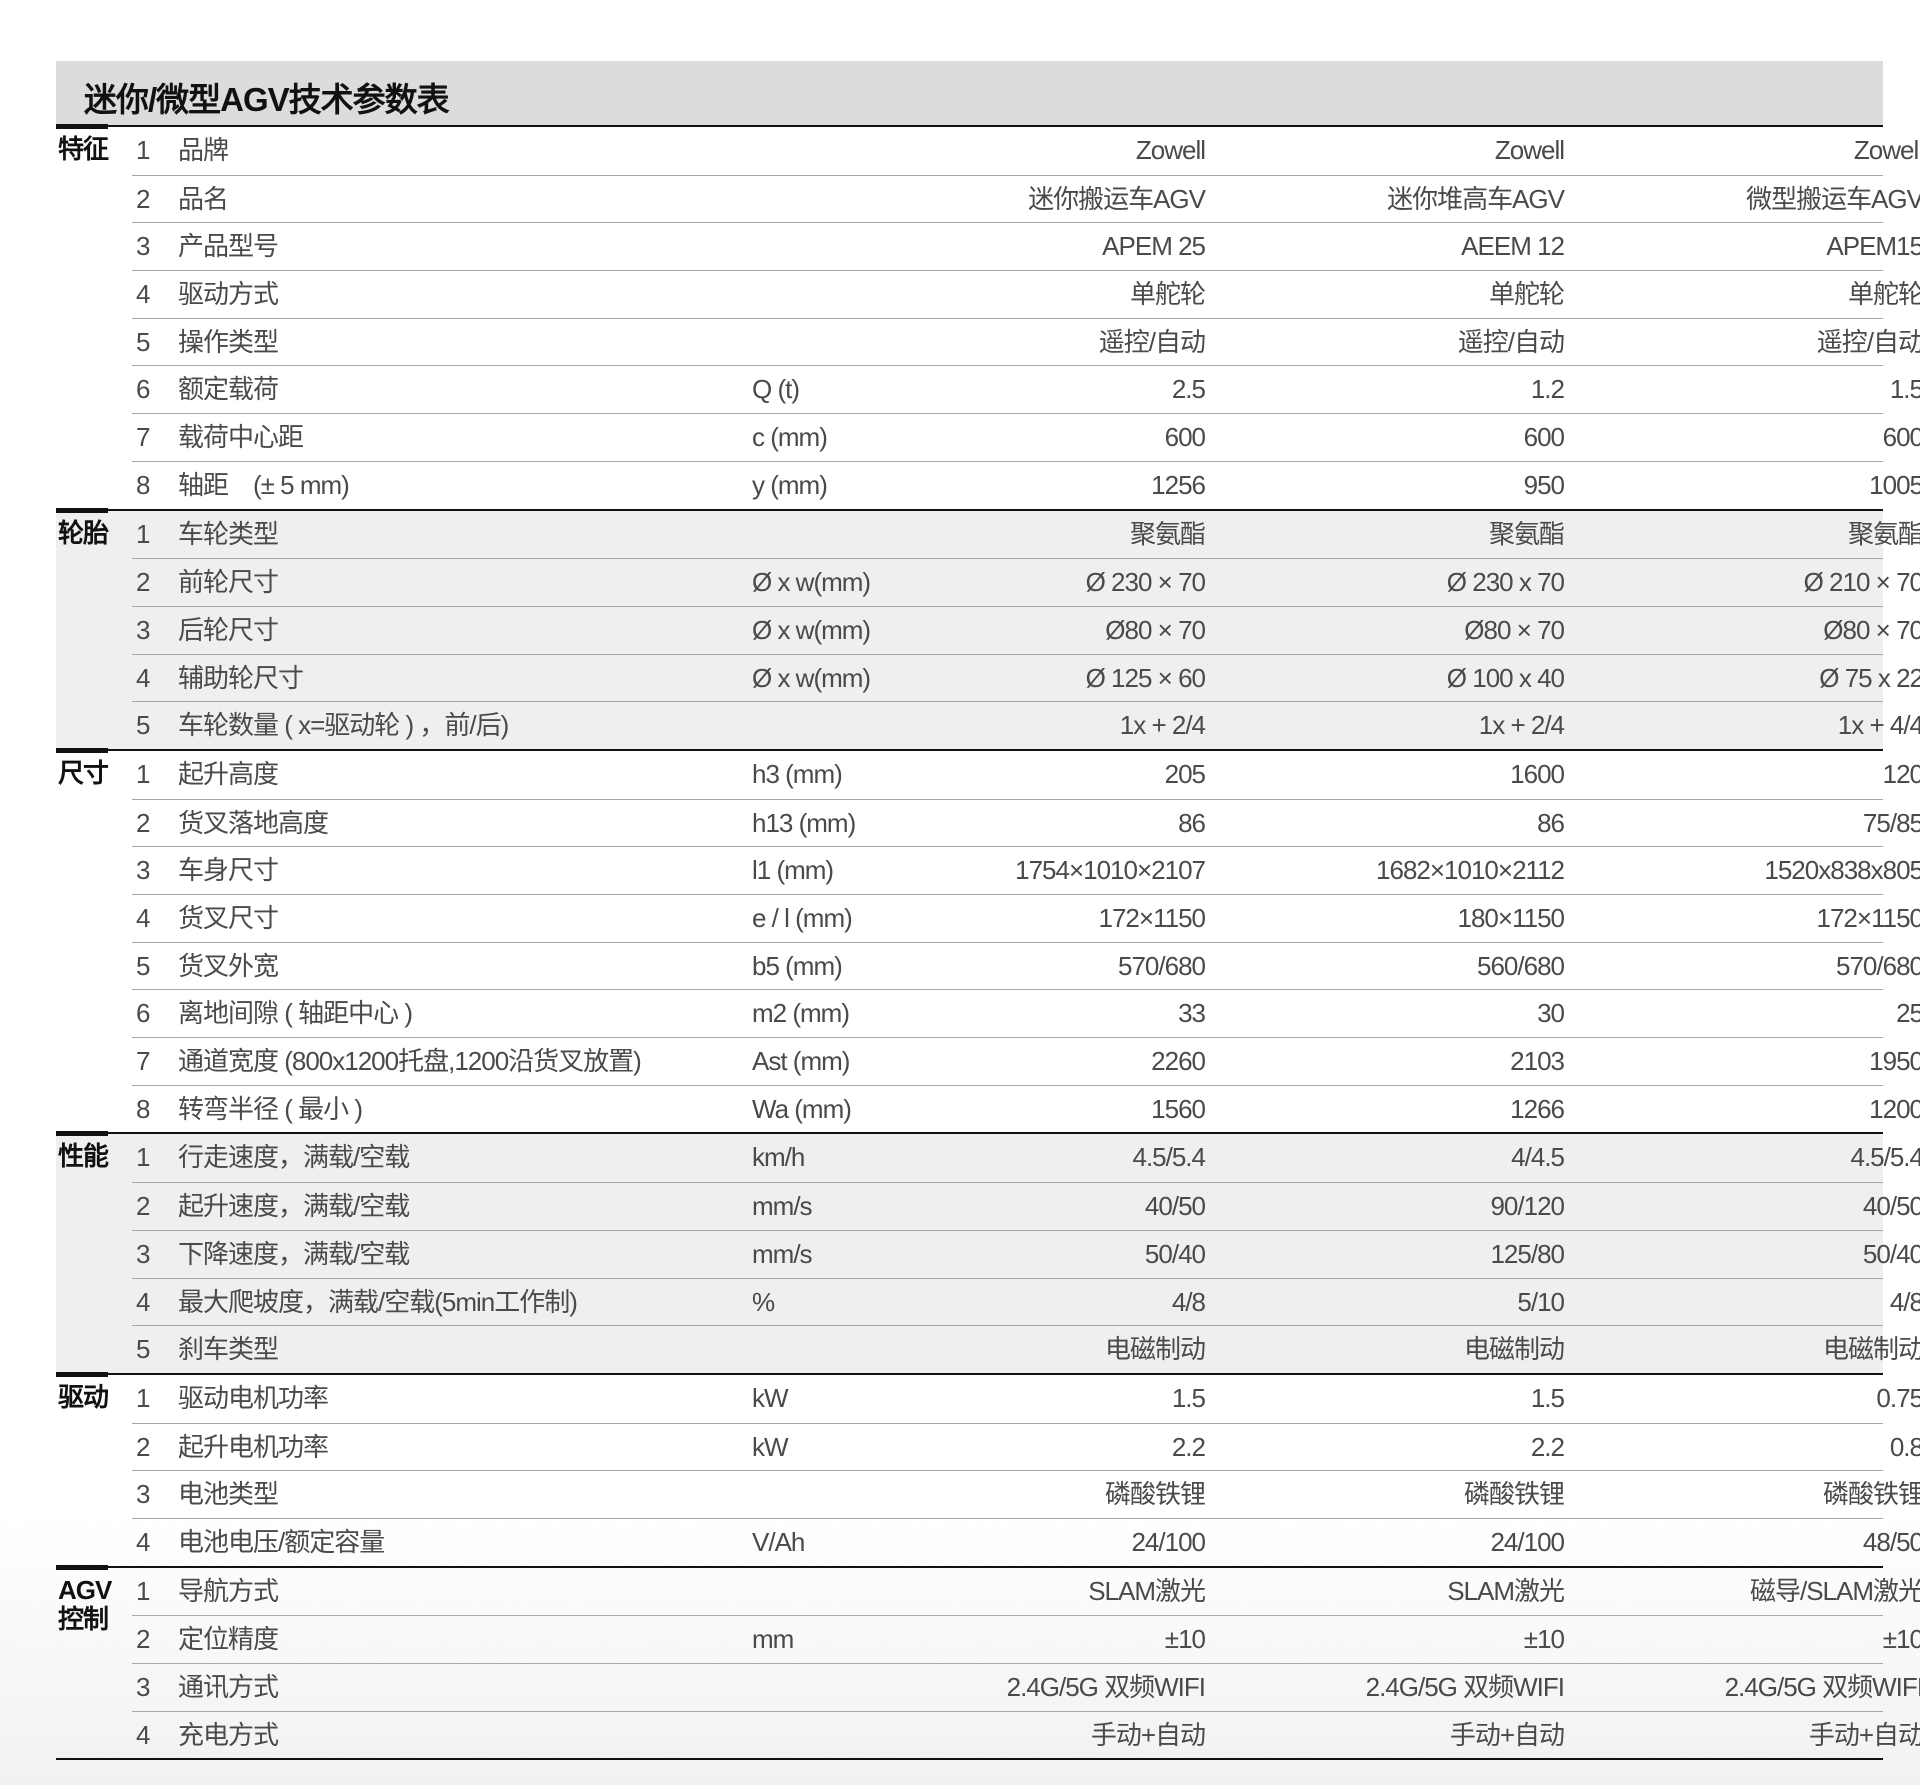 The image size is (1920, 1785). What do you see at coordinates (1842, 870) in the screenshot?
I see `model-3-value: 1520x838x805` at bounding box center [1842, 870].